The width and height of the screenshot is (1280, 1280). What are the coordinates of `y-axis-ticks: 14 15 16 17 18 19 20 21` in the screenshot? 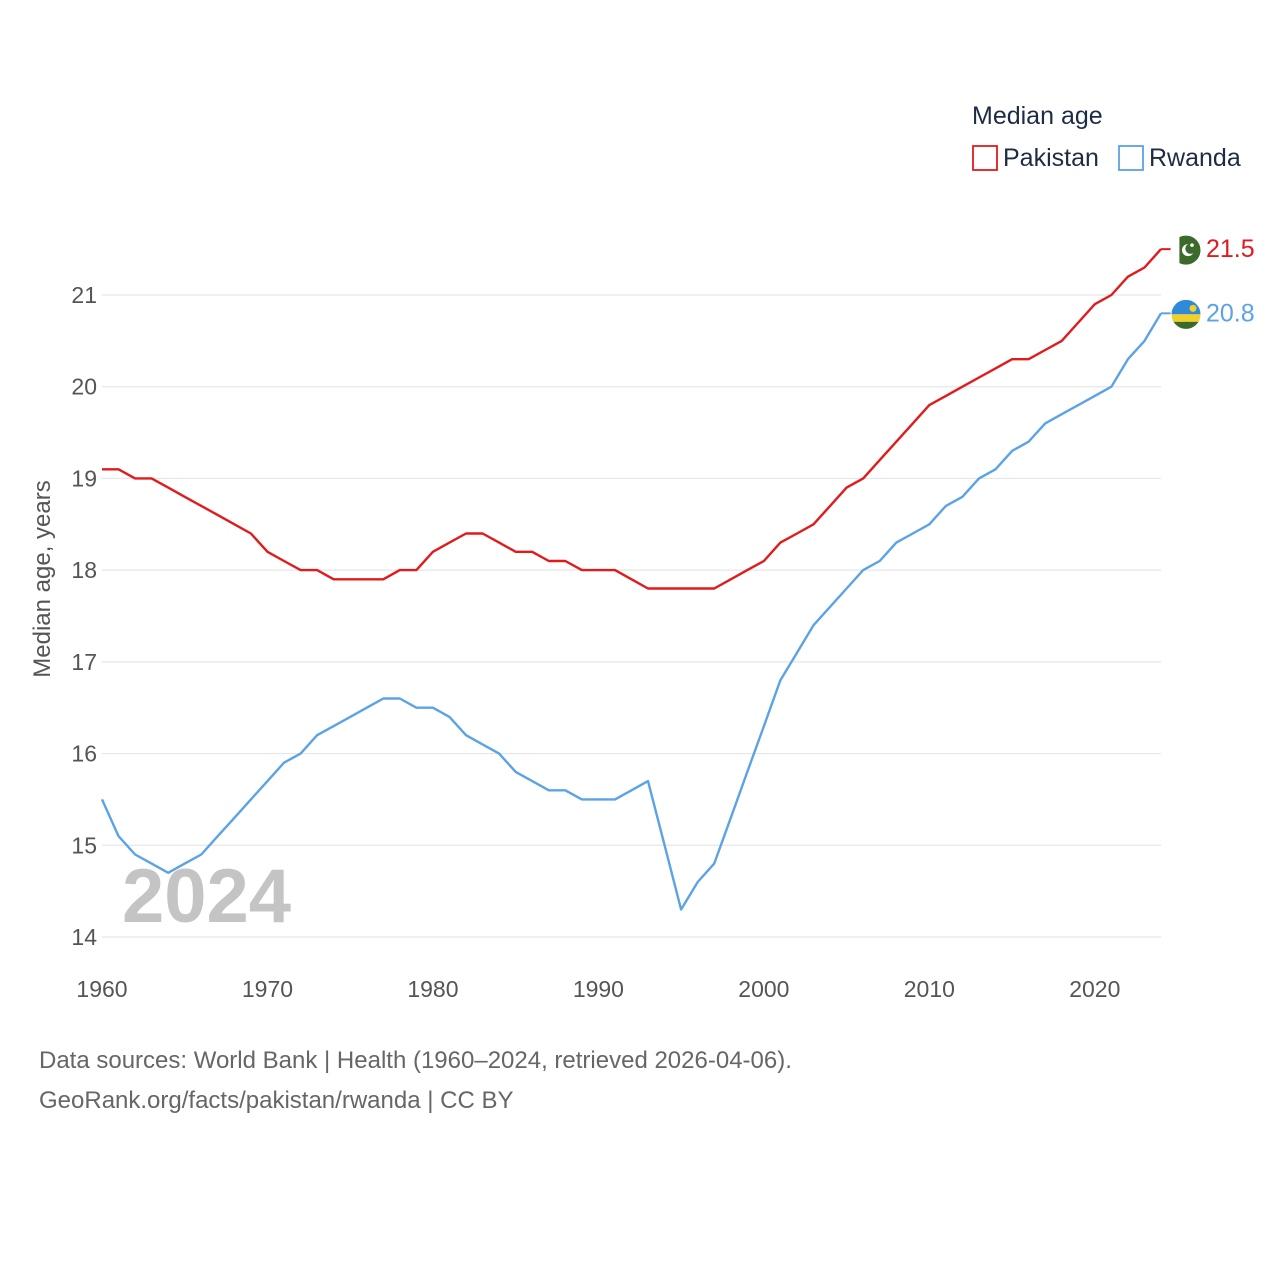 It's located at (84, 616).